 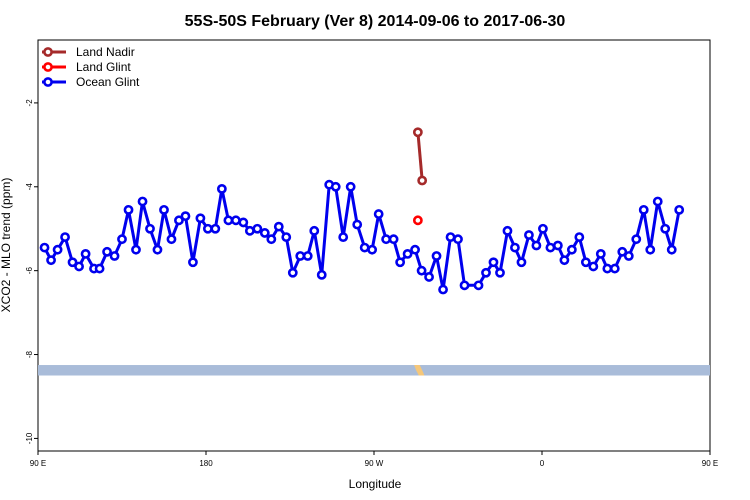 I want to click on y-axis-label: XCO2 - MLO trend (ppm), so click(x=6, y=245).